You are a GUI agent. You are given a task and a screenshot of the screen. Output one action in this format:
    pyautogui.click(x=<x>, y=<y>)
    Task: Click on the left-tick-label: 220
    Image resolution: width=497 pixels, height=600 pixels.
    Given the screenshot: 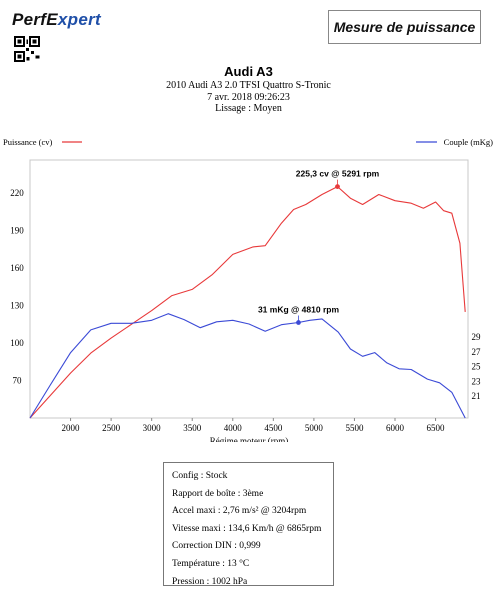 What is the action you would take?
    pyautogui.click(x=17, y=193)
    